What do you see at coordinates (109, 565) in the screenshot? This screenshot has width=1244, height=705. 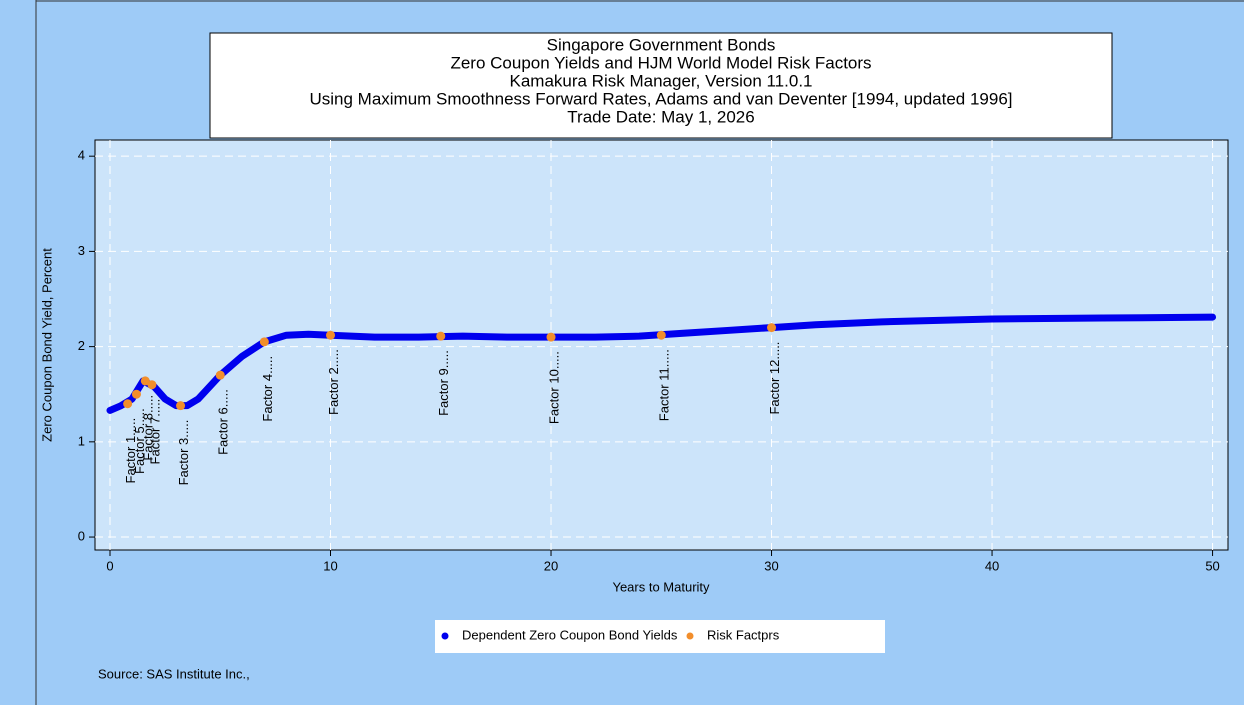 I see `x-tick-label: 0` at bounding box center [109, 565].